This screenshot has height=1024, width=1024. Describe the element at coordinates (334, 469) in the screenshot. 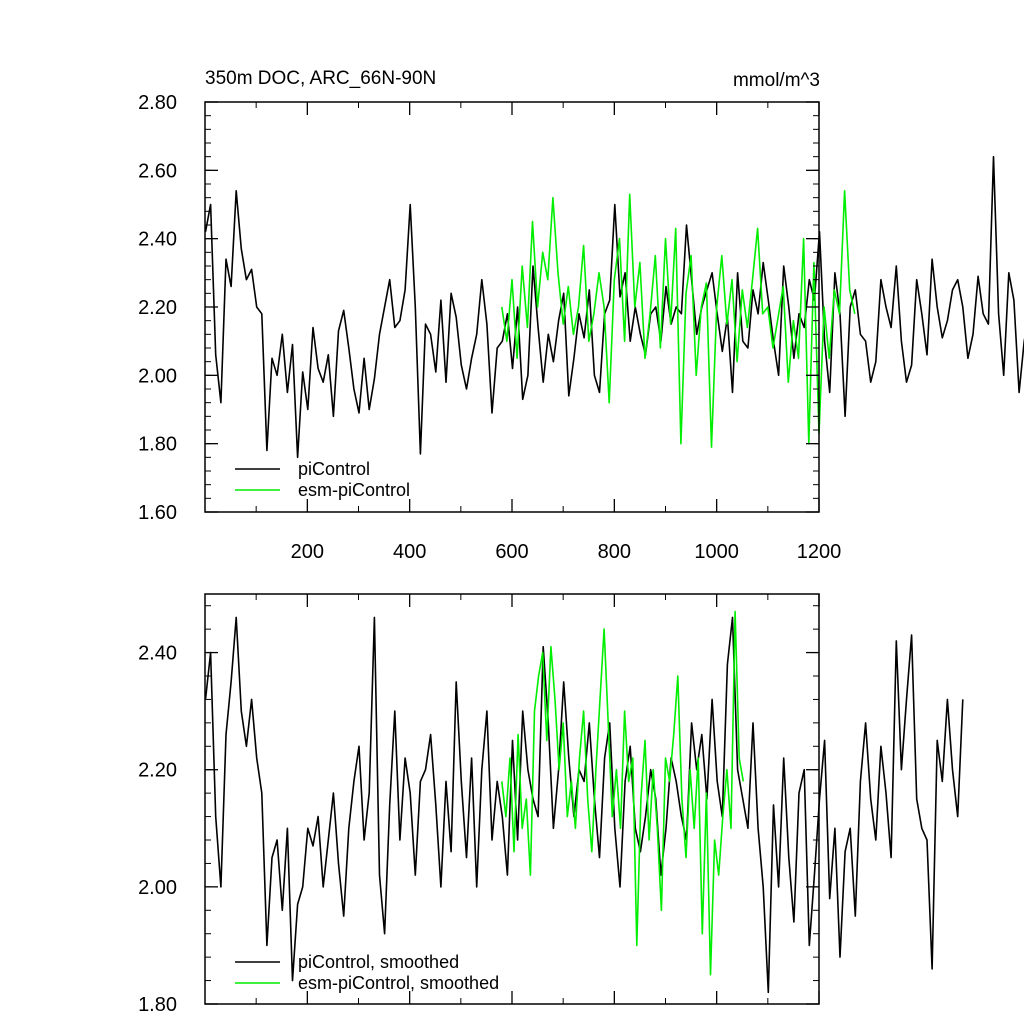

I see `legend-label-picontrol: piControl` at that location.